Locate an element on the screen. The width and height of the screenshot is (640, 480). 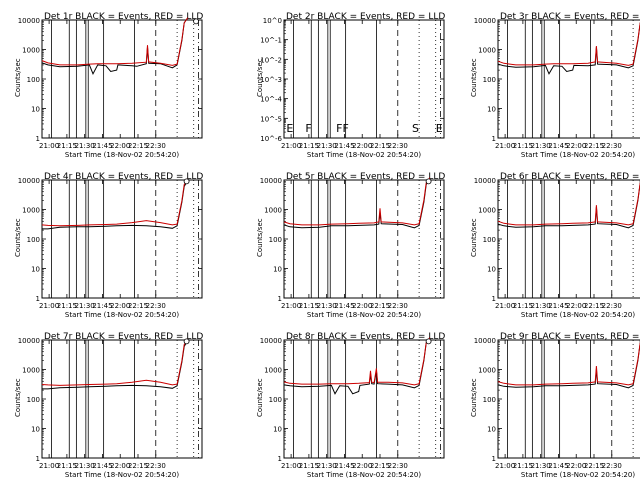
panel-title: Det 1r BLACK = Events, RED = LLD is located at coordinates (123, 17).